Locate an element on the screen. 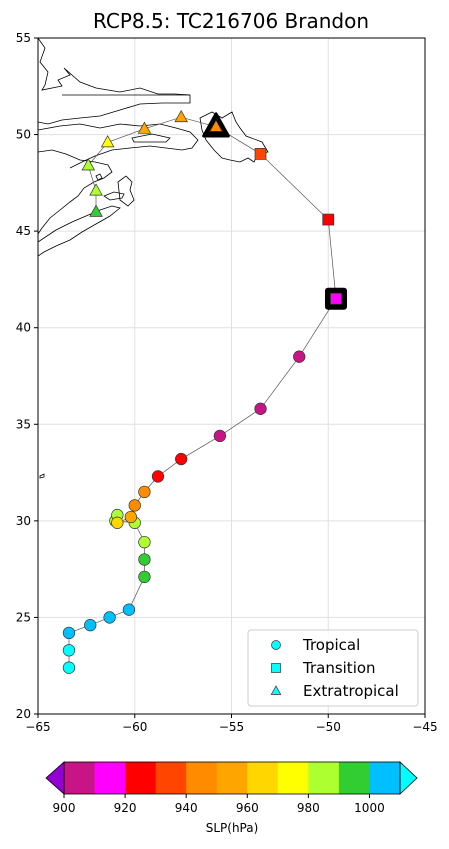 This screenshot has width=449, height=849. y-tick-label: 20 is located at coordinates (23, 714).